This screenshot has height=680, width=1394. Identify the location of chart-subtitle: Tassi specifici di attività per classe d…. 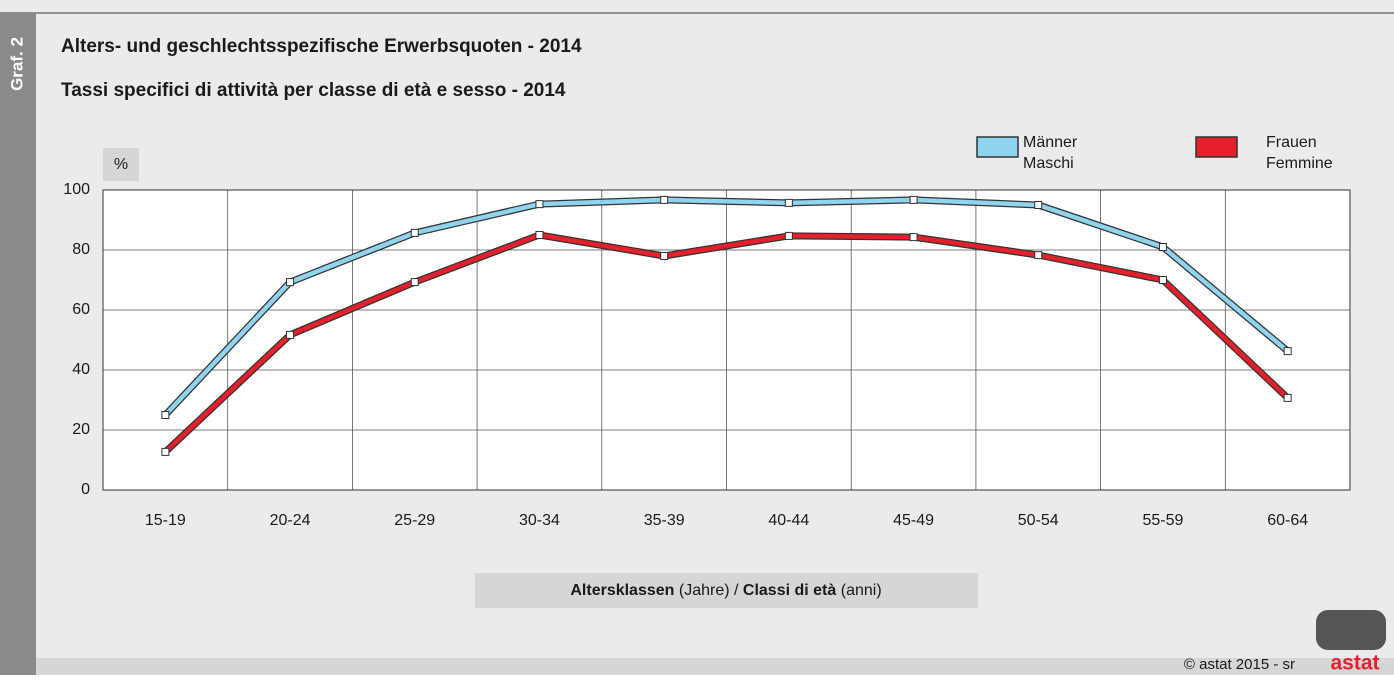
(313, 90).